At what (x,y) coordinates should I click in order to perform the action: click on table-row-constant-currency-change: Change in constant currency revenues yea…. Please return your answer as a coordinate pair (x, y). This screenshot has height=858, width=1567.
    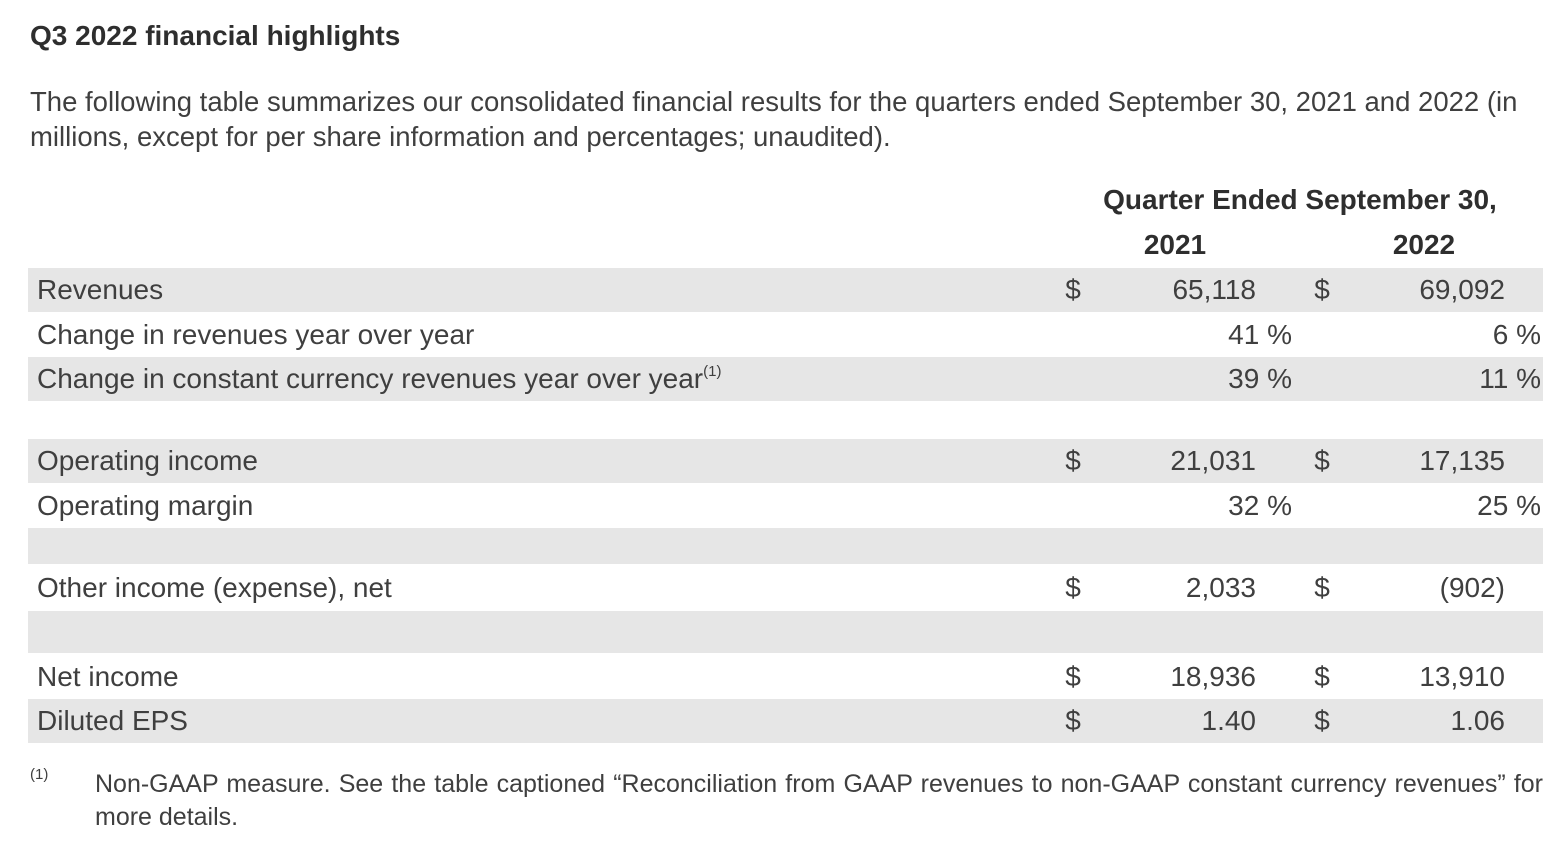
    Looking at the image, I should click on (785, 379).